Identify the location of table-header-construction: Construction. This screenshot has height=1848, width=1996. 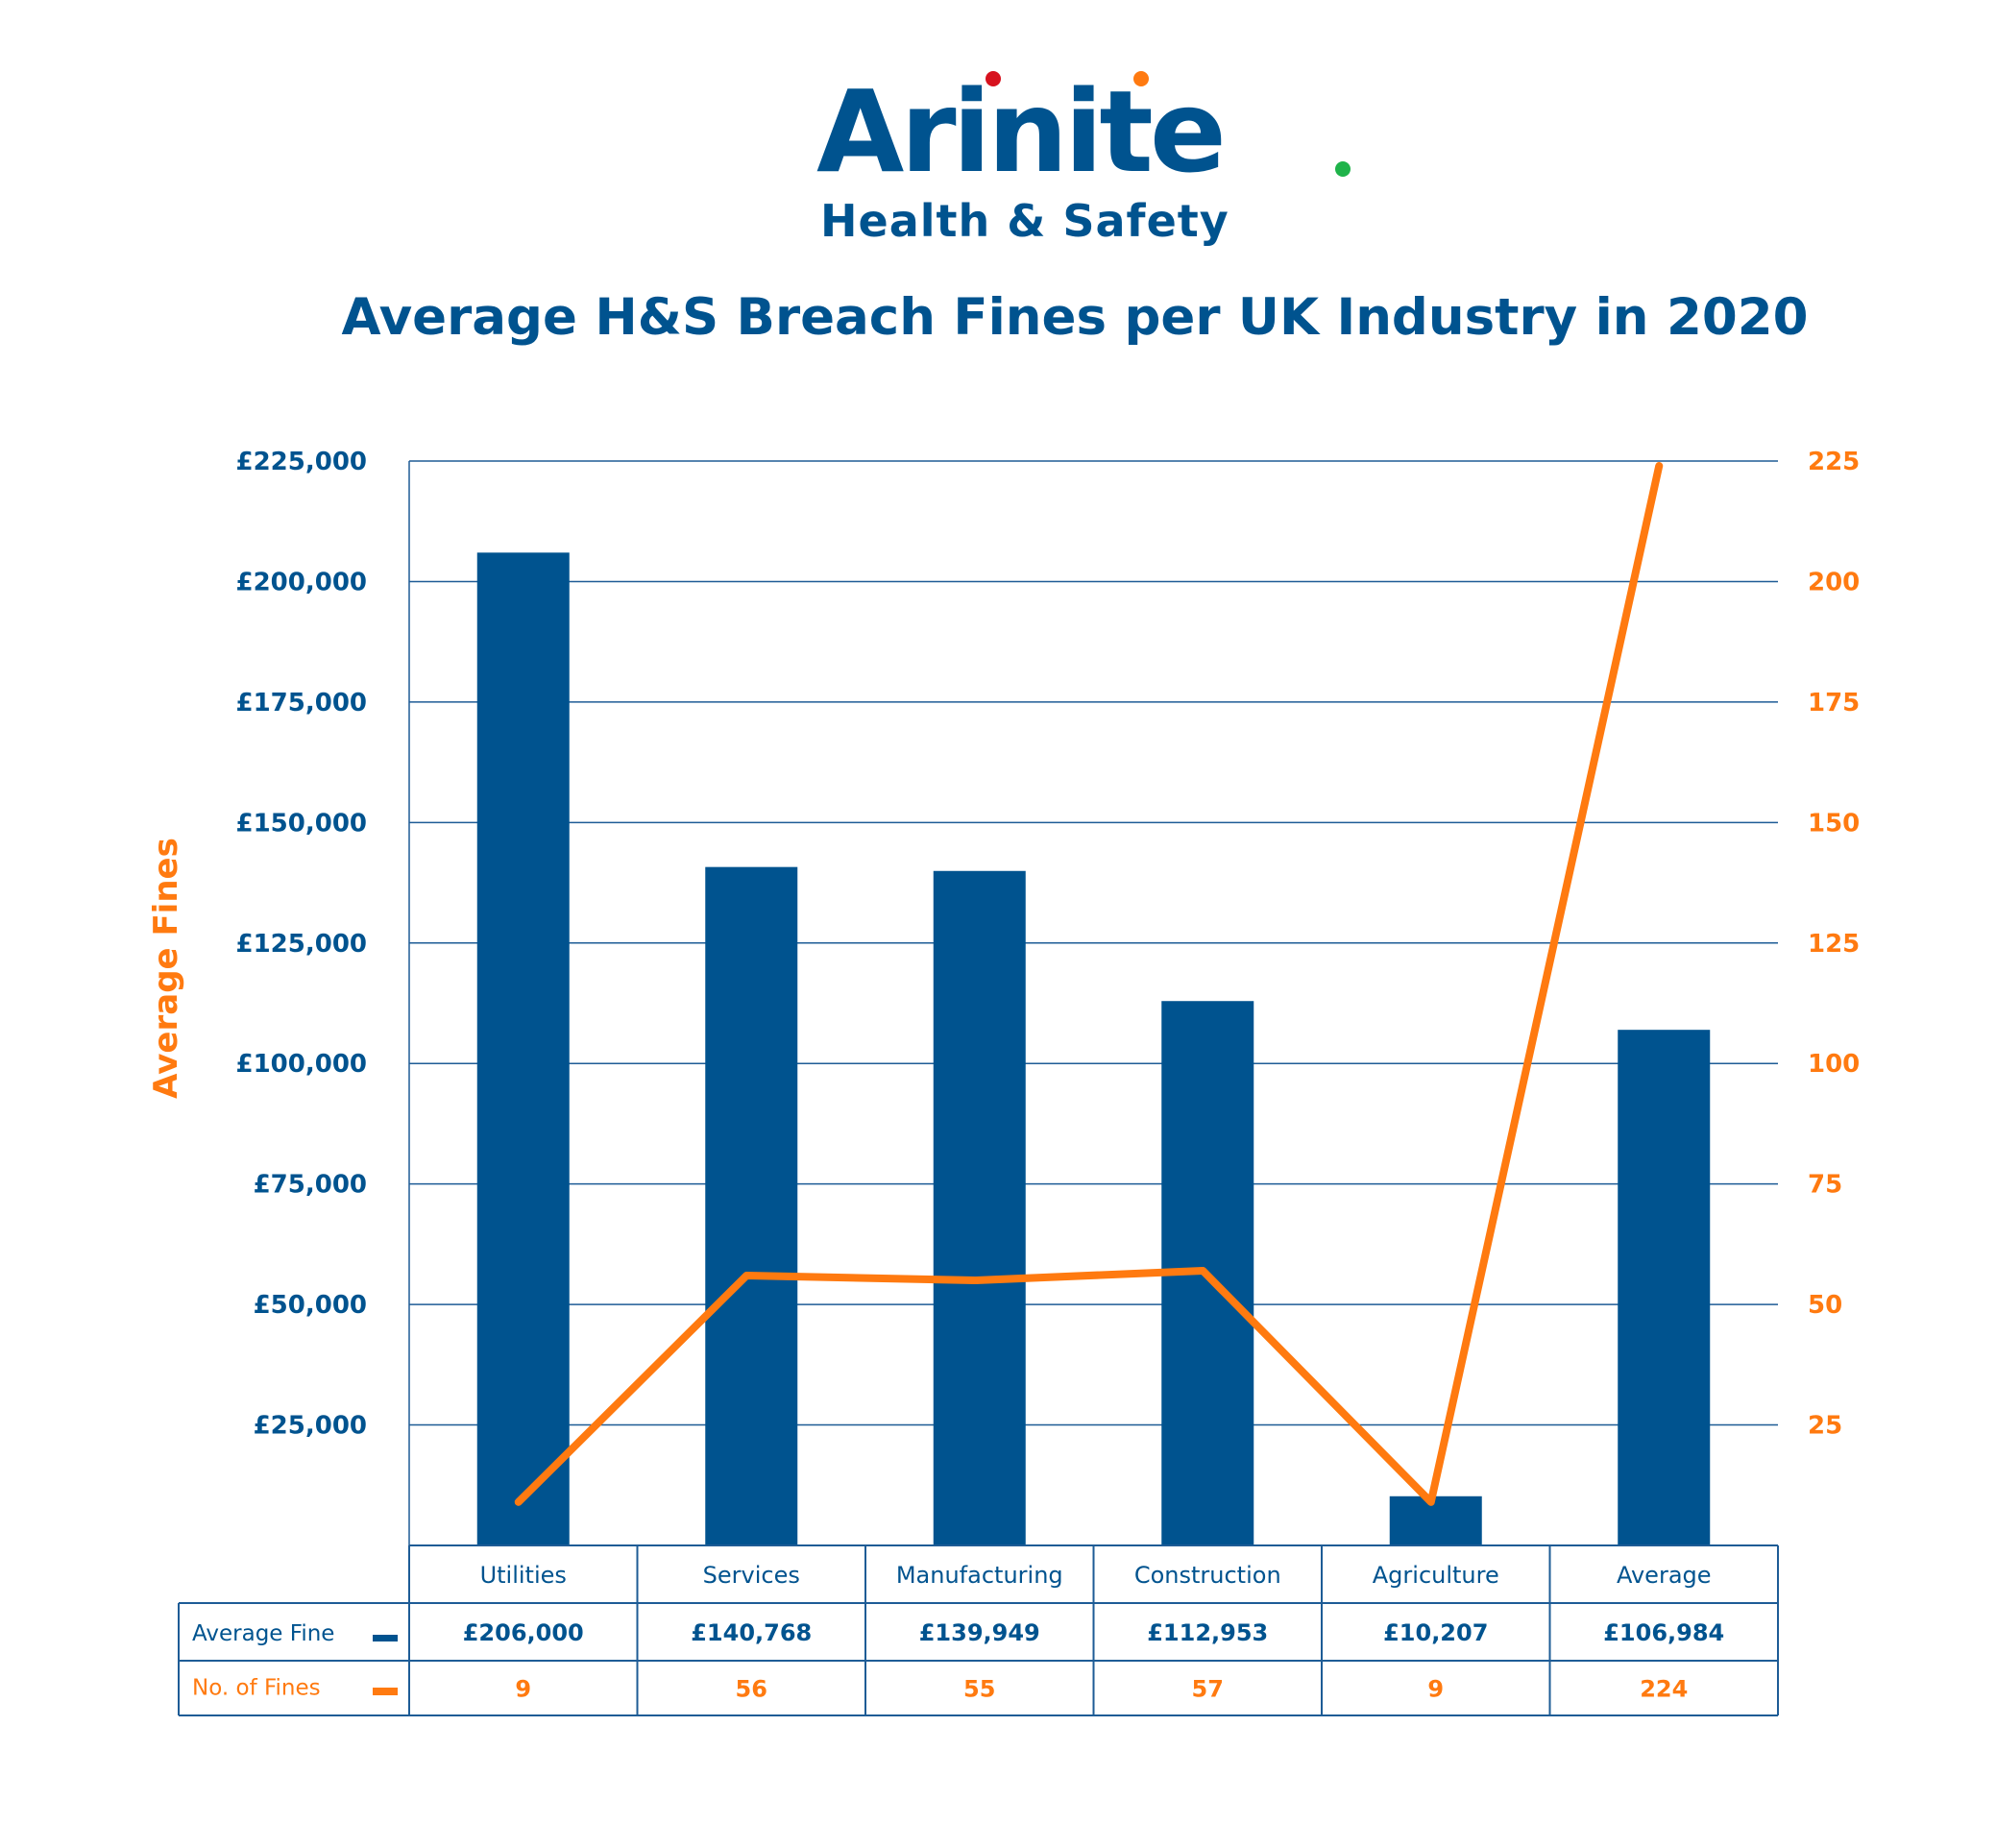
(1207, 1575).